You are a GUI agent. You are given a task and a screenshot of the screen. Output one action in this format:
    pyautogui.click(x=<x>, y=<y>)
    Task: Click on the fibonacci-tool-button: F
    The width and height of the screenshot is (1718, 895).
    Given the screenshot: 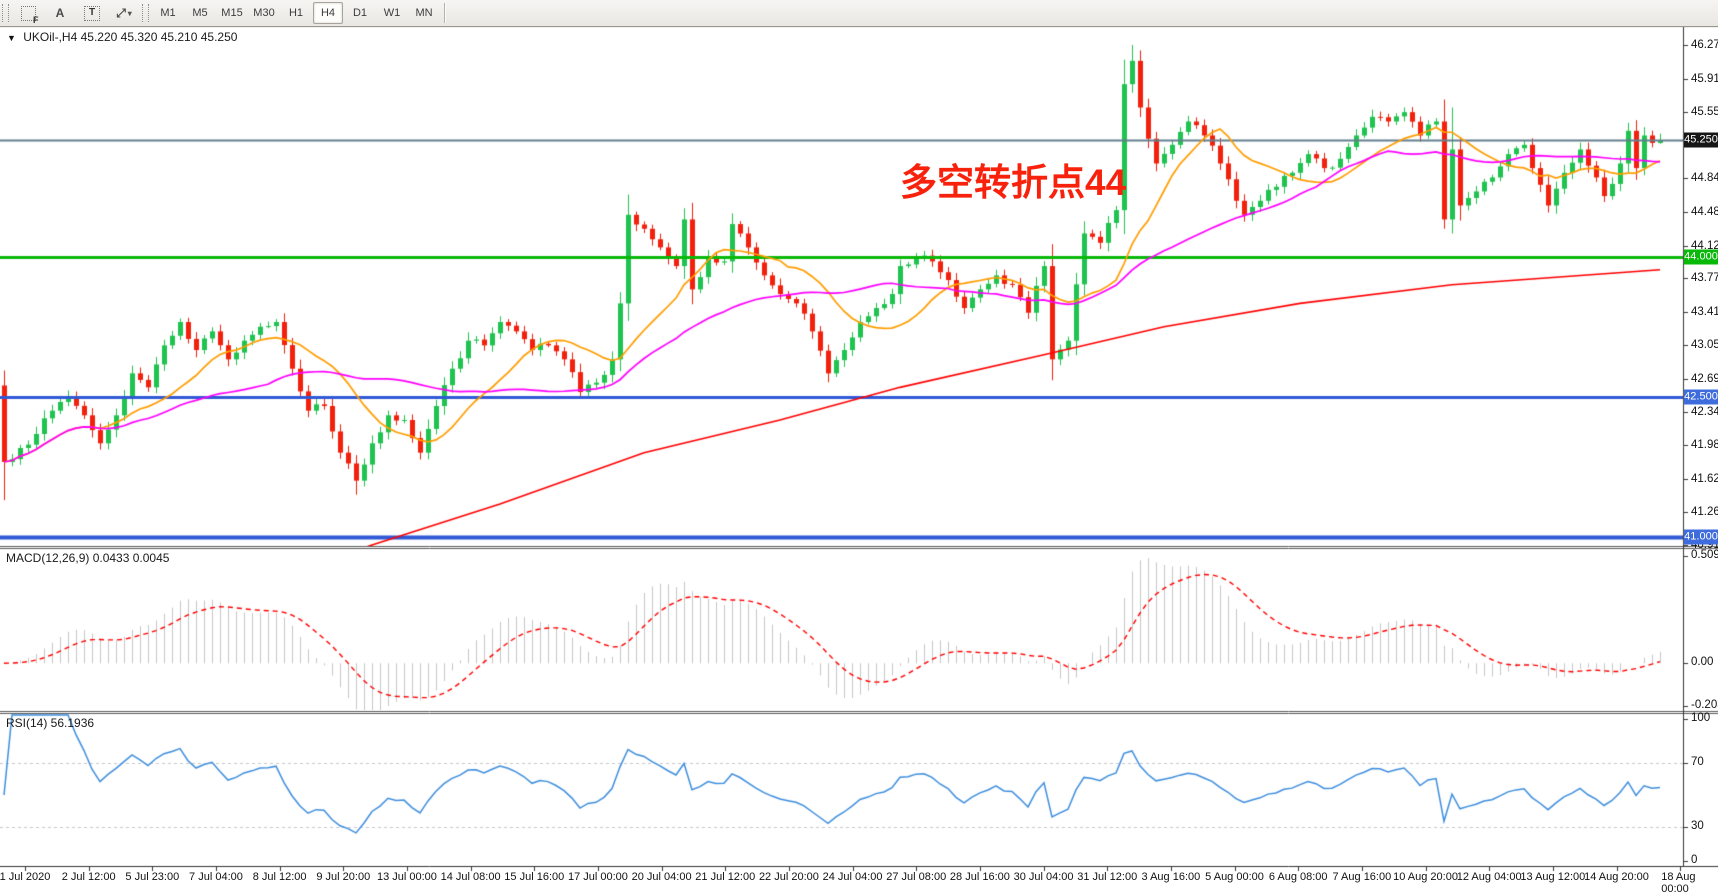 What is the action you would take?
    pyautogui.click(x=28, y=13)
    